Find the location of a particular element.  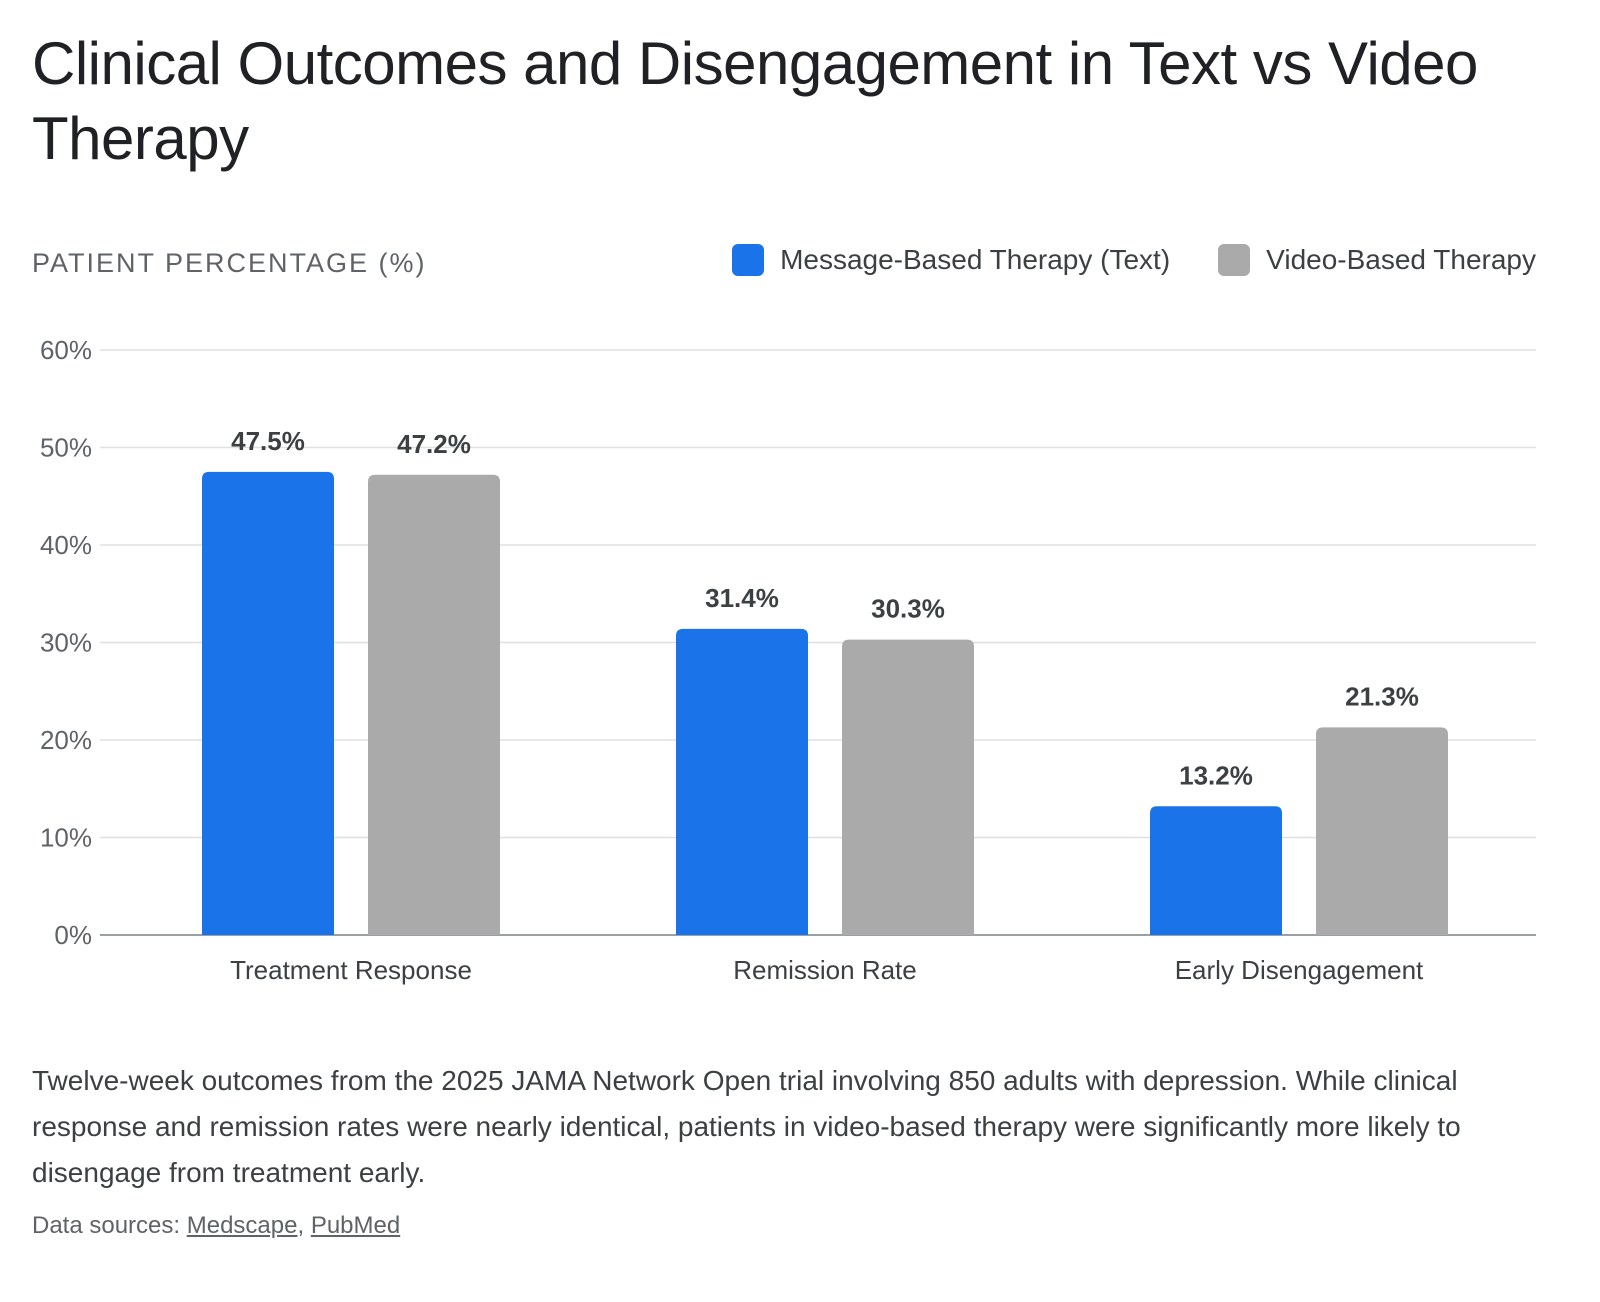

data-label: 30.3% is located at coordinates (908, 609).